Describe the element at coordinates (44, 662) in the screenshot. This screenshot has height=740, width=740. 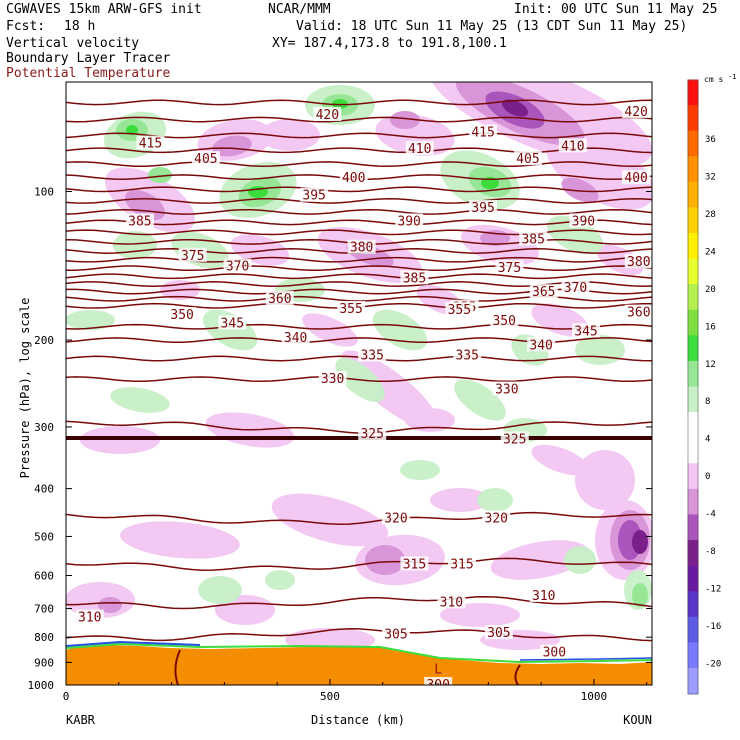
I see `y-tick-label: 900` at that location.